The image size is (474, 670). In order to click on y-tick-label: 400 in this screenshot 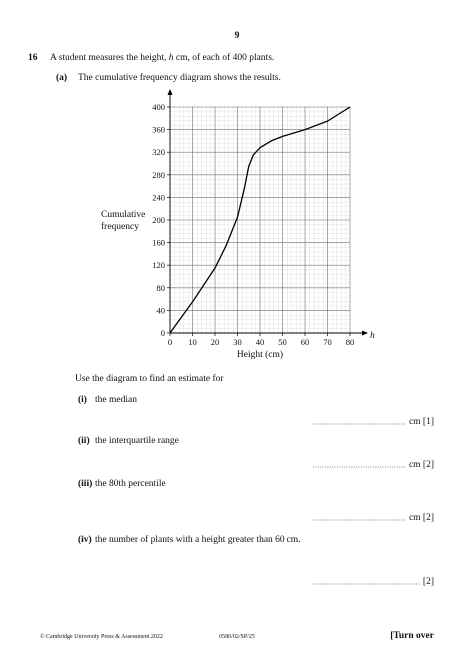, I will do `click(158, 107)`.